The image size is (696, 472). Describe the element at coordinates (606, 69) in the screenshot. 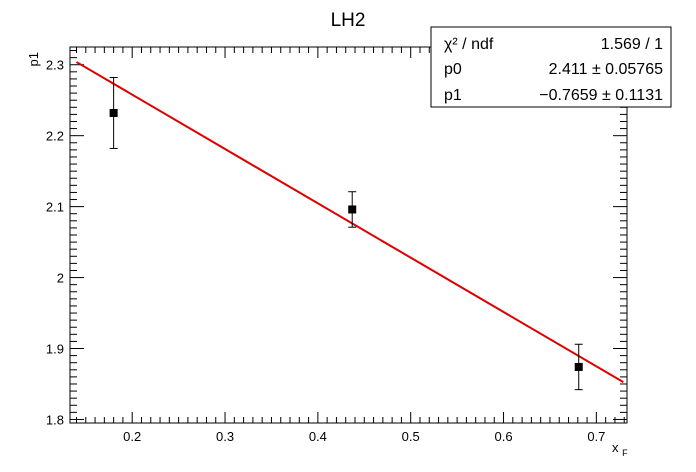

I see `stats-p0-value: 2.411 ± 0.05765` at that location.